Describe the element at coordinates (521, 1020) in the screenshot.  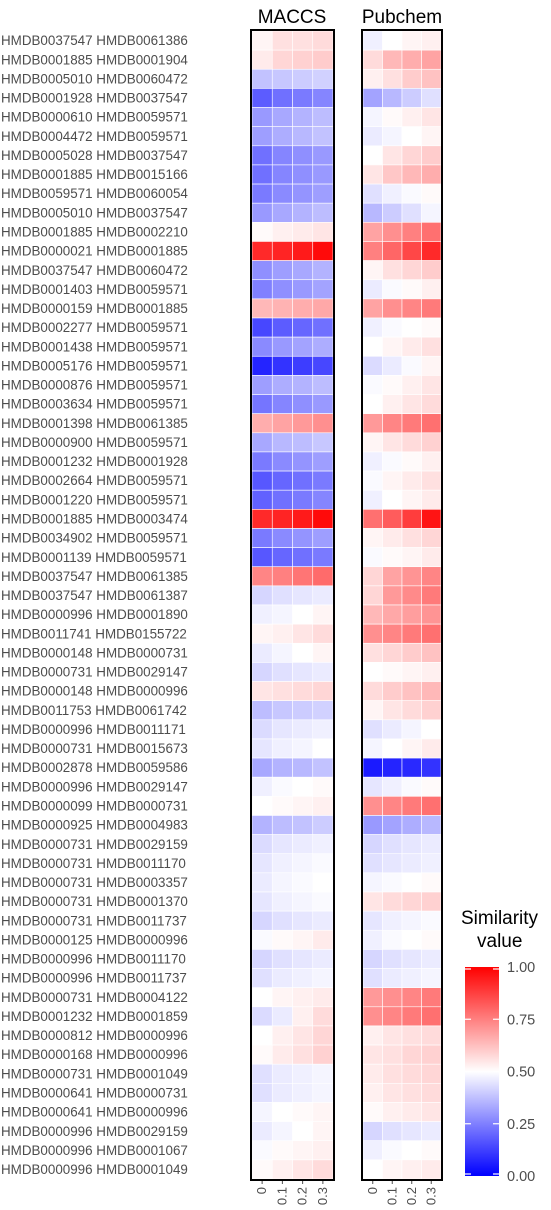
I see `legend-tick-label: 0.75` at that location.